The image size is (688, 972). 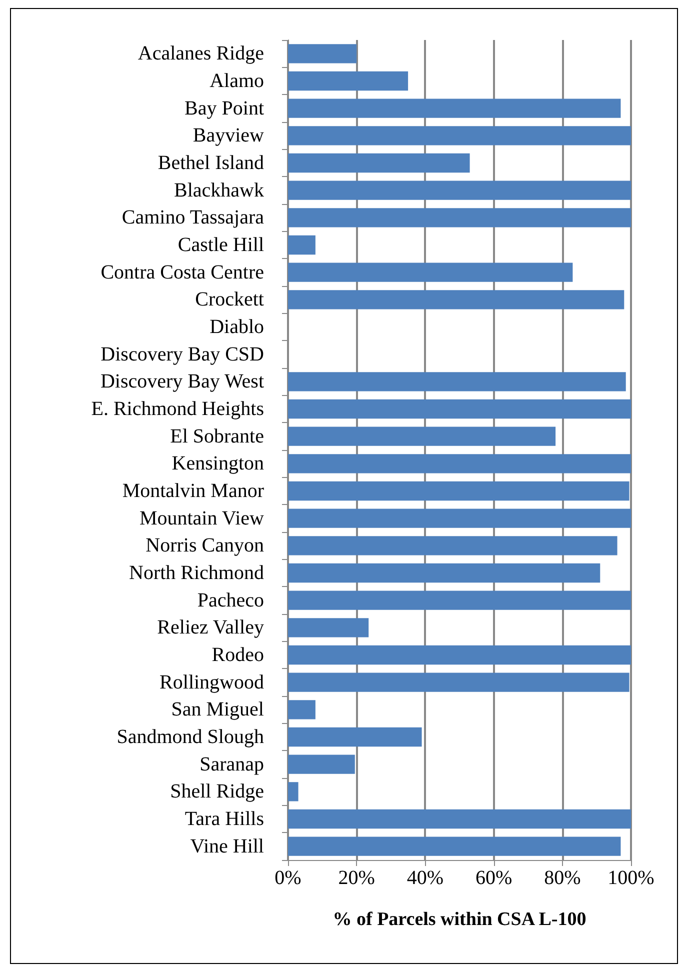 I want to click on y-tick-label: Blackhawk, so click(x=219, y=190).